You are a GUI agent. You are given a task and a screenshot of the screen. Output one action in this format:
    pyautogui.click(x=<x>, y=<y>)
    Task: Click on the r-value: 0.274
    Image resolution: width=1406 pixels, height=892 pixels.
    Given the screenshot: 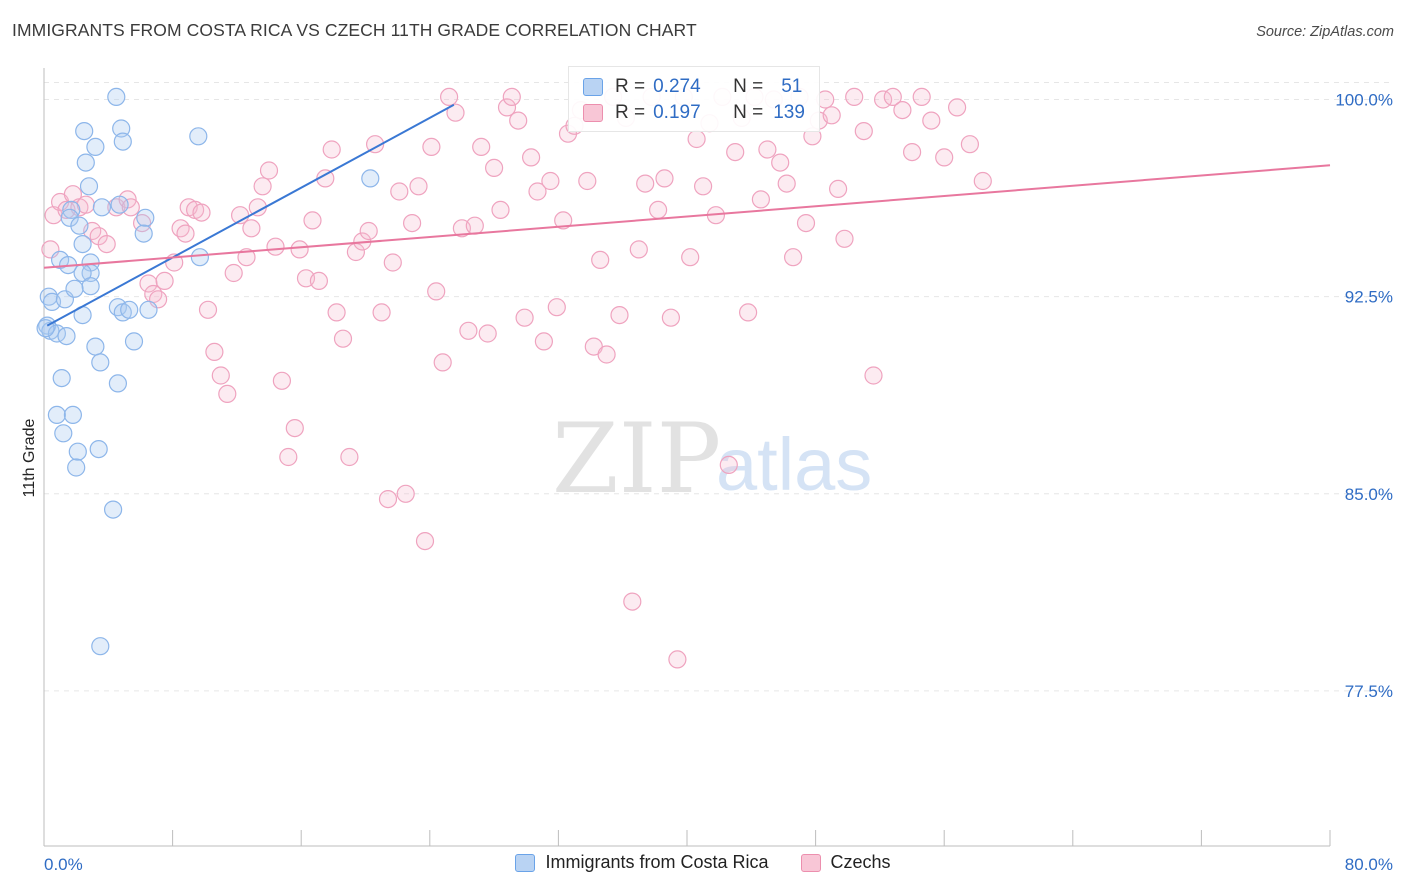 What is the action you would take?
    pyautogui.click(x=677, y=86)
    